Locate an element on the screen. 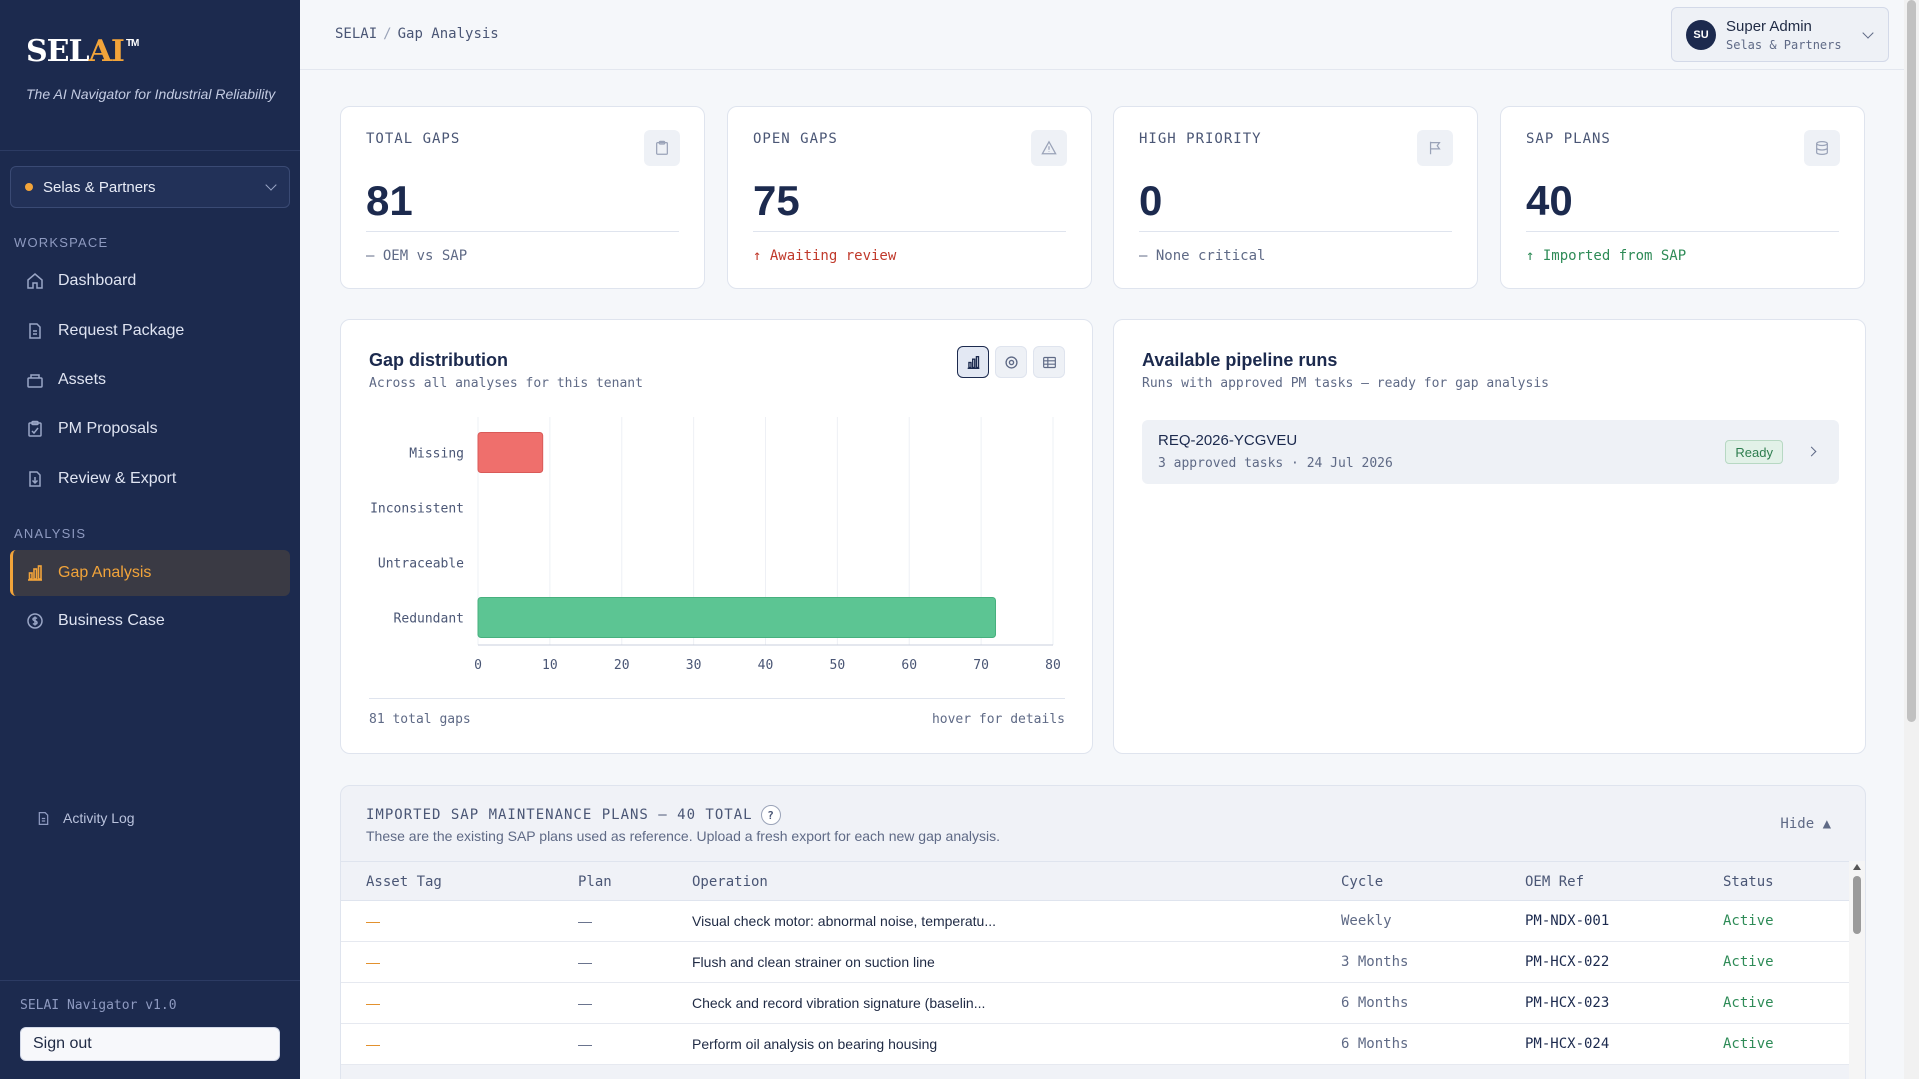  sidebar-item-request-package: Request Package is located at coordinates (150, 331).